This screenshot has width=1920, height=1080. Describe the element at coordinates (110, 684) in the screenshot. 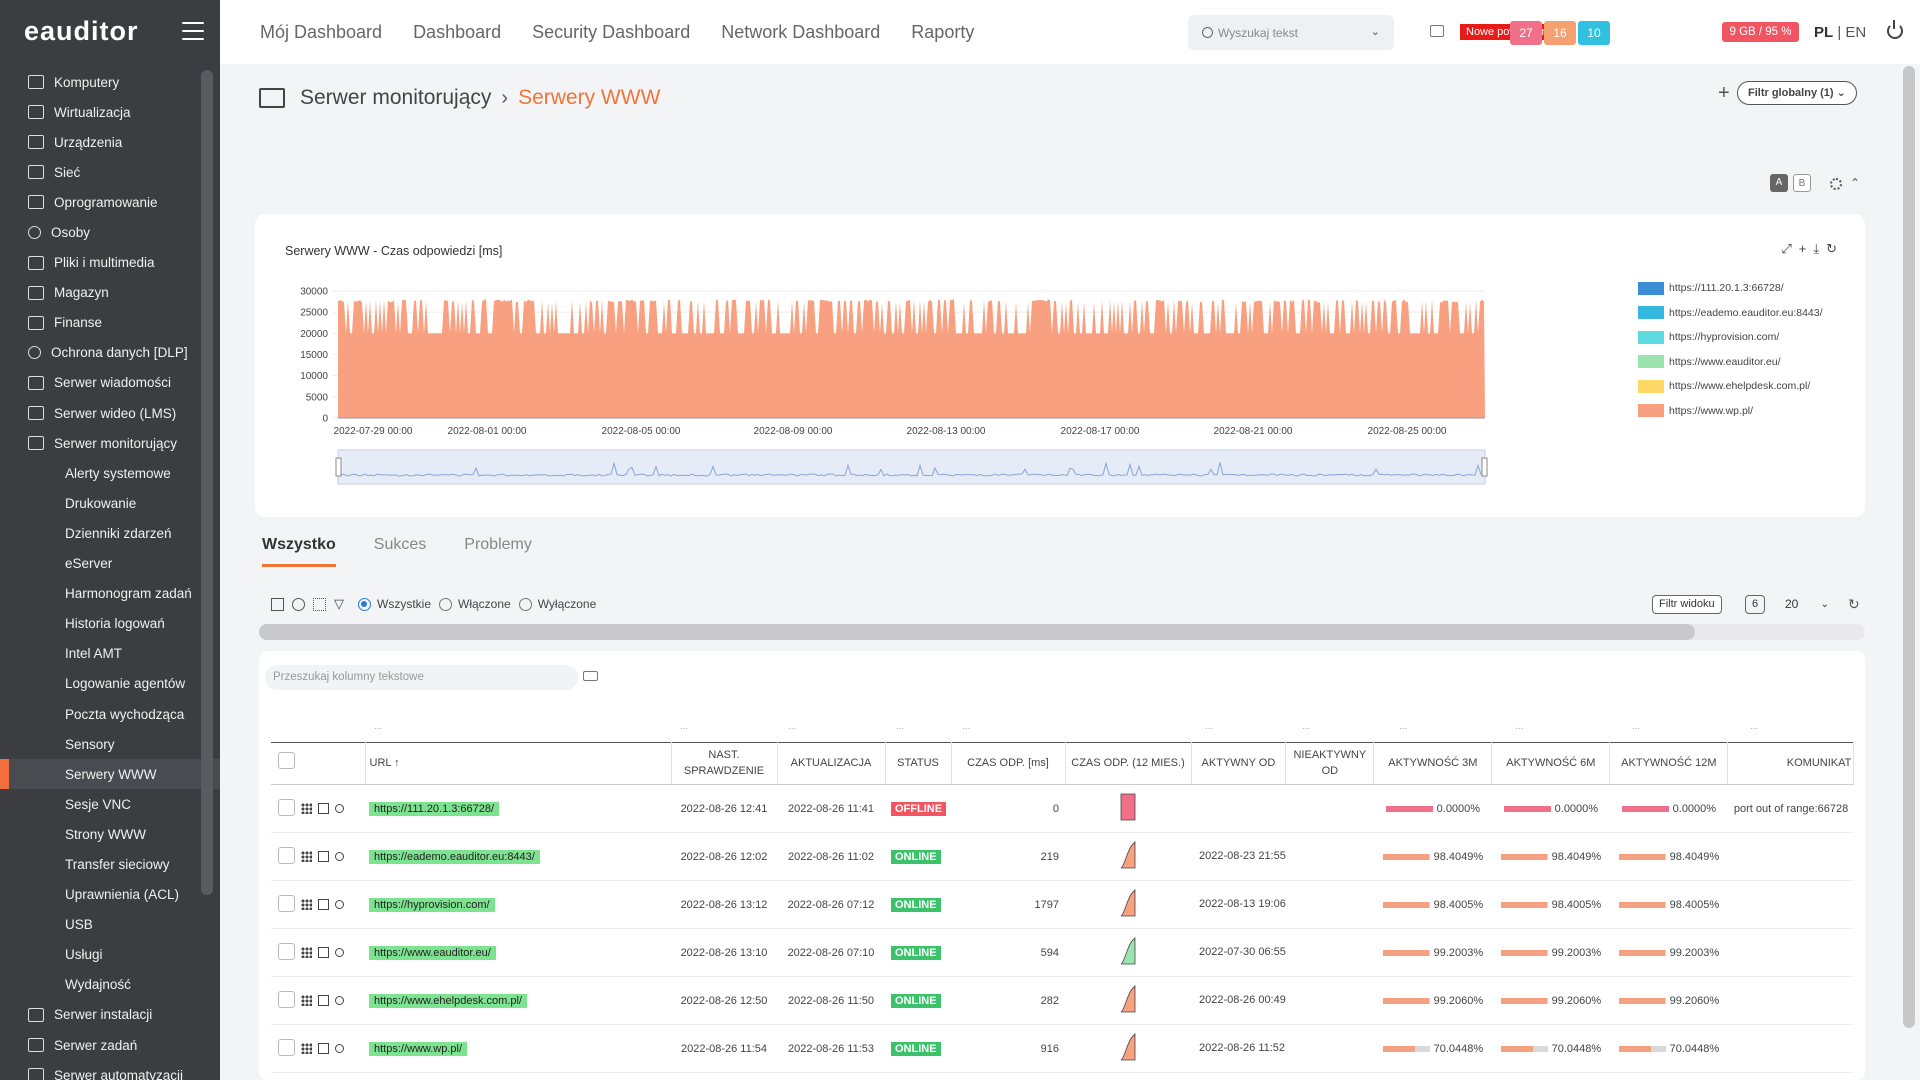

I see `sidebar-item-logowanie-agentów: Logowanie agentów` at that location.